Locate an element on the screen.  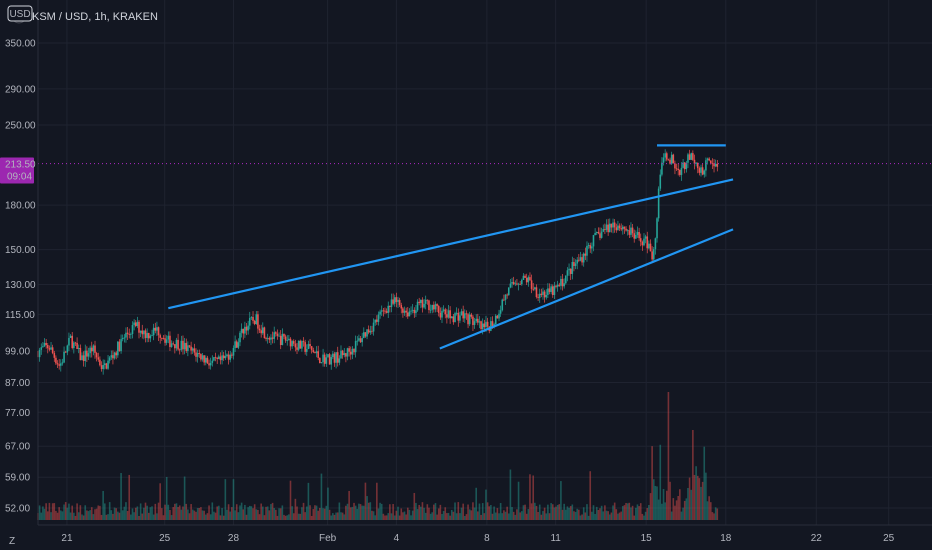
price-tick-label: 115.00 is located at coordinates (20, 315).